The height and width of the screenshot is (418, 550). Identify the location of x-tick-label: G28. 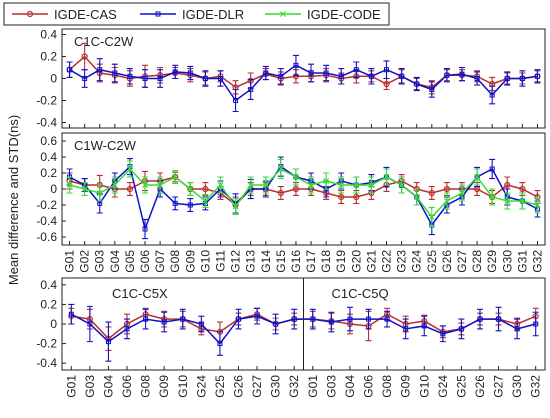
(477, 261).